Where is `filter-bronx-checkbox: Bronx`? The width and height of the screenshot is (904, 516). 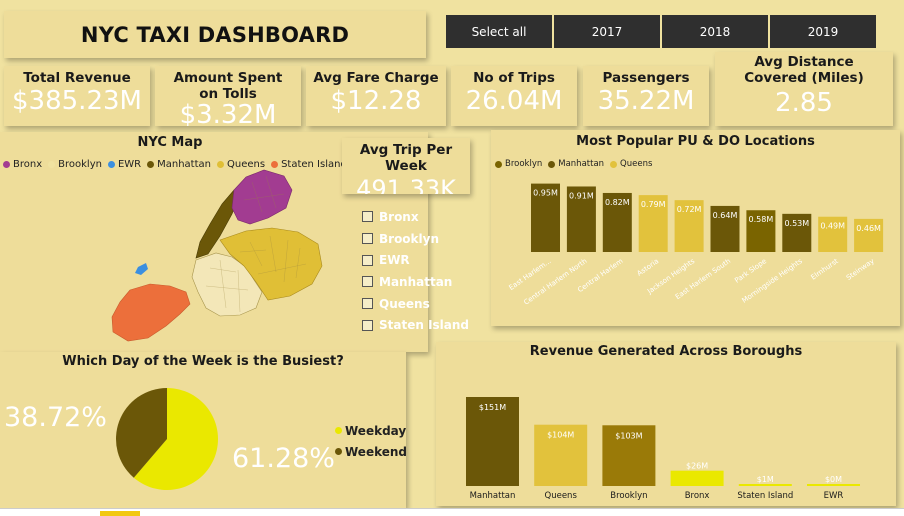
filter-bronx-checkbox: Bronx is located at coordinates (415, 217).